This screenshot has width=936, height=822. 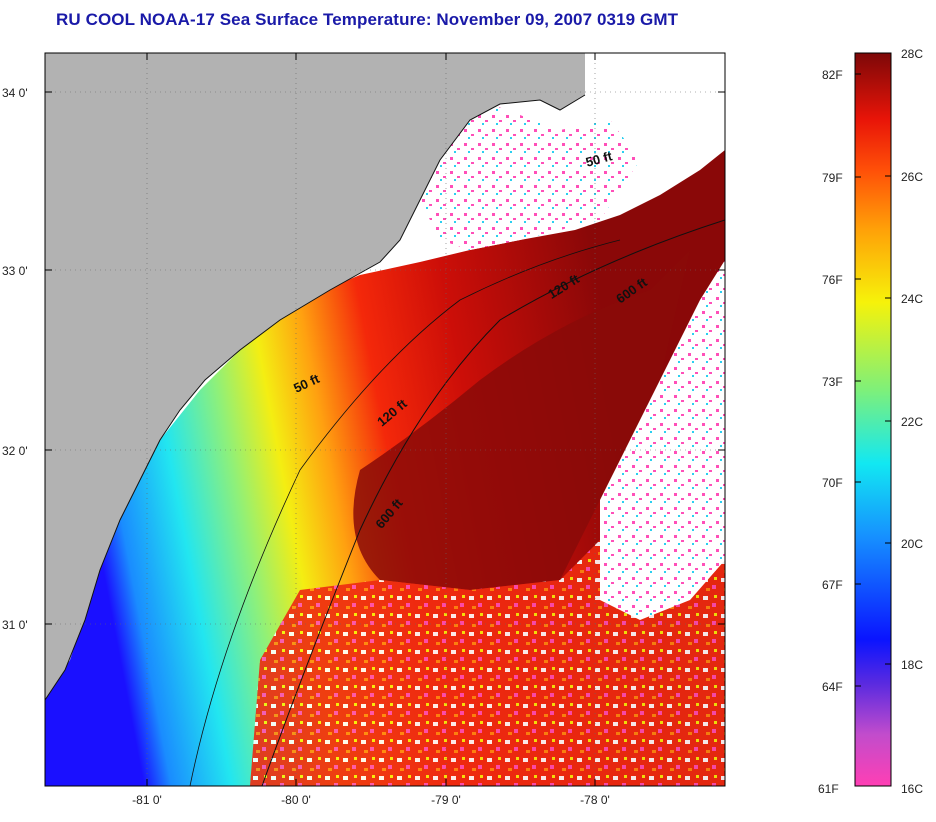 What do you see at coordinates (912, 544) in the screenshot?
I see `cb-c-20: 20C` at bounding box center [912, 544].